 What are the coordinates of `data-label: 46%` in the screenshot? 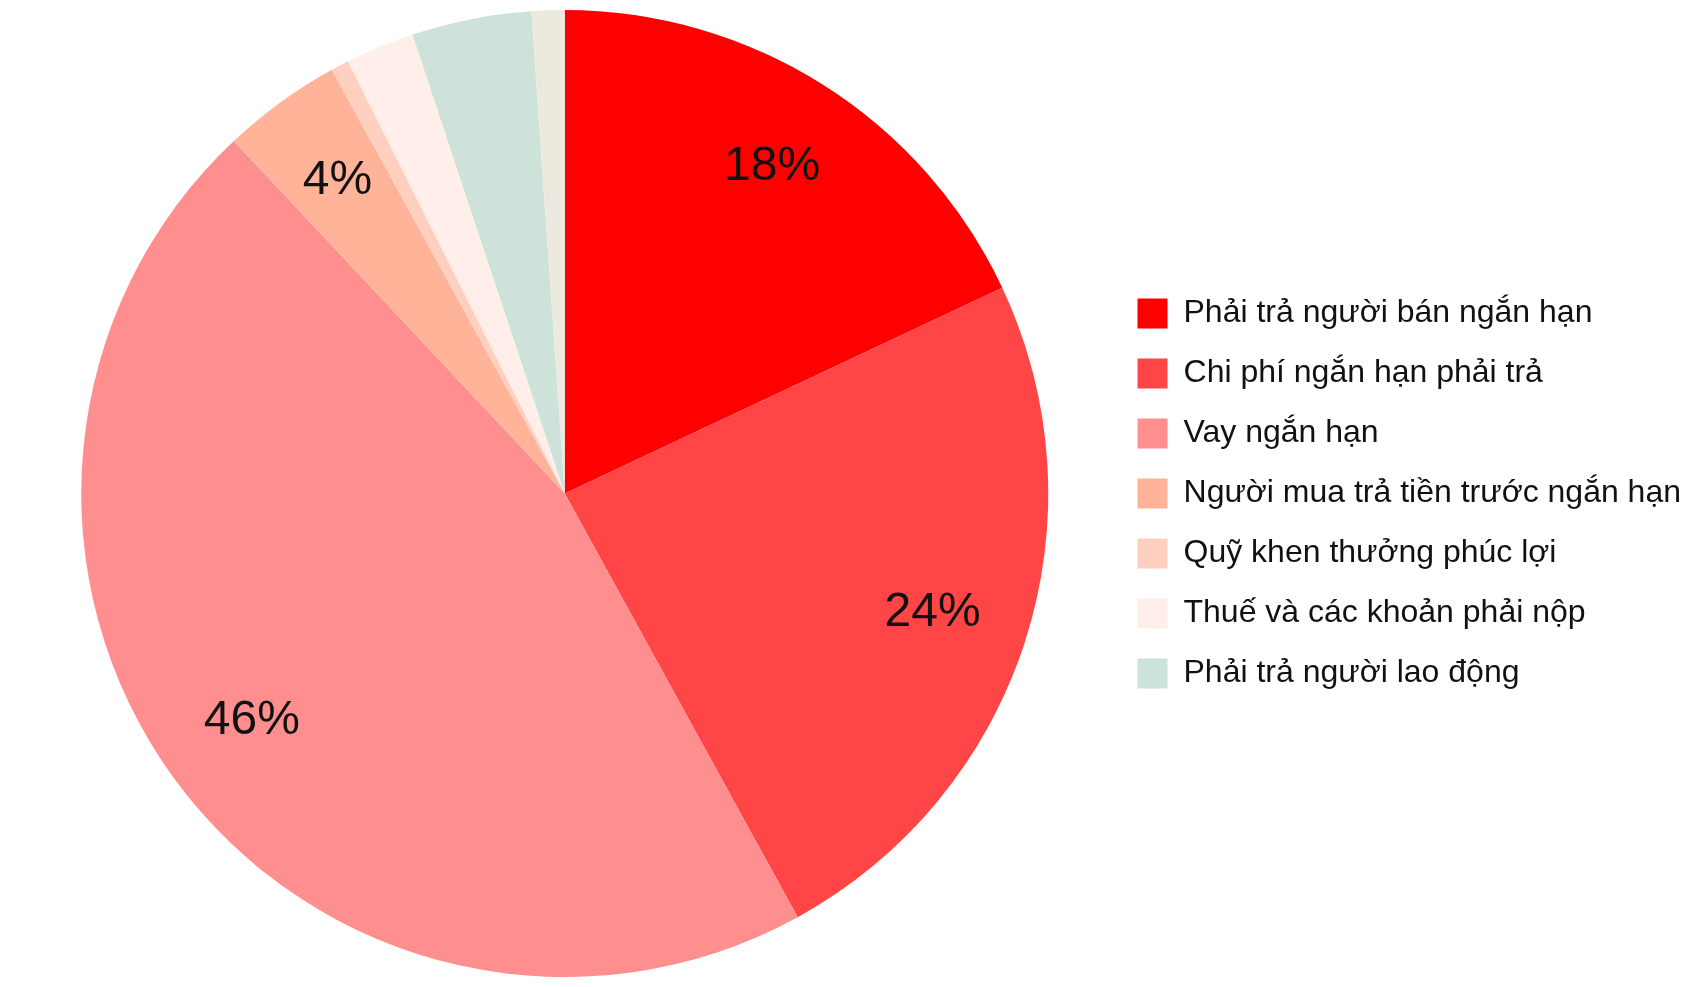 It's located at (251, 718).